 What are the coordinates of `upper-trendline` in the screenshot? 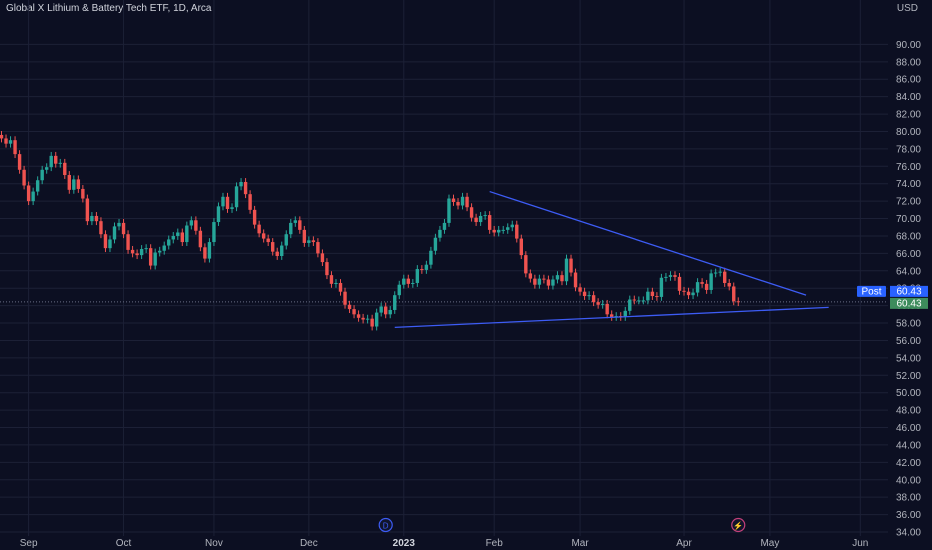 It's located at (648, 243).